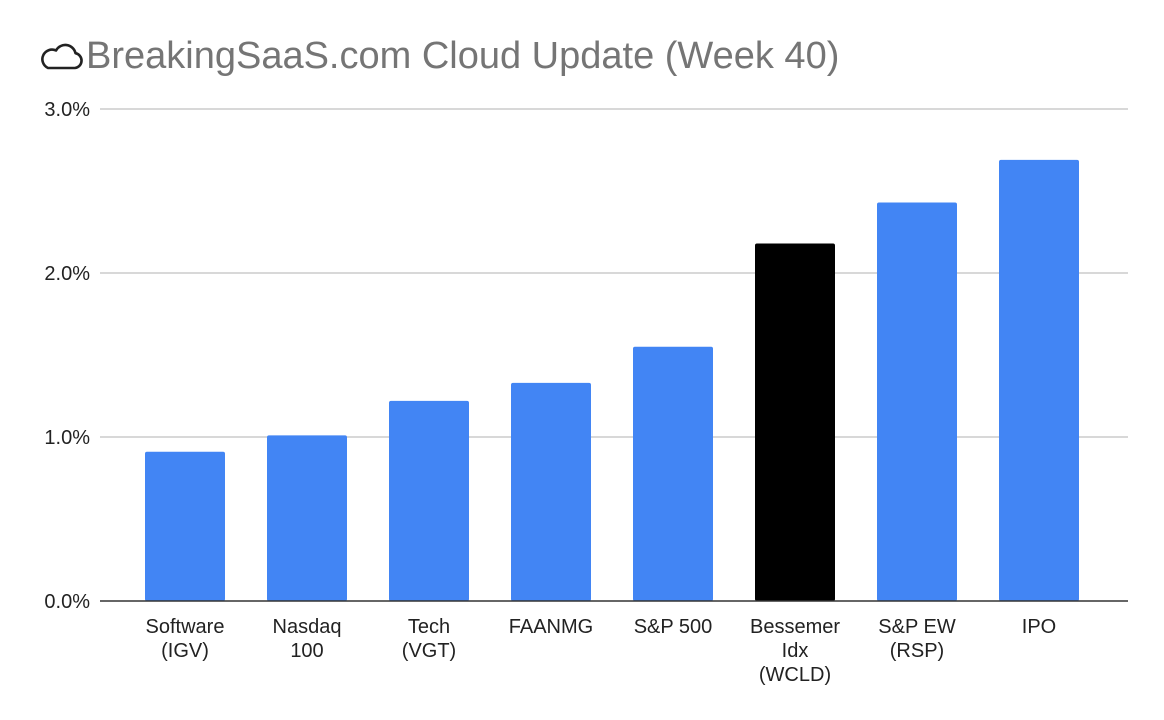  Describe the element at coordinates (67, 356) in the screenshot. I see `y-axis-tick-labels: 0.0% 1.0% 2.0% 3.0%` at that location.